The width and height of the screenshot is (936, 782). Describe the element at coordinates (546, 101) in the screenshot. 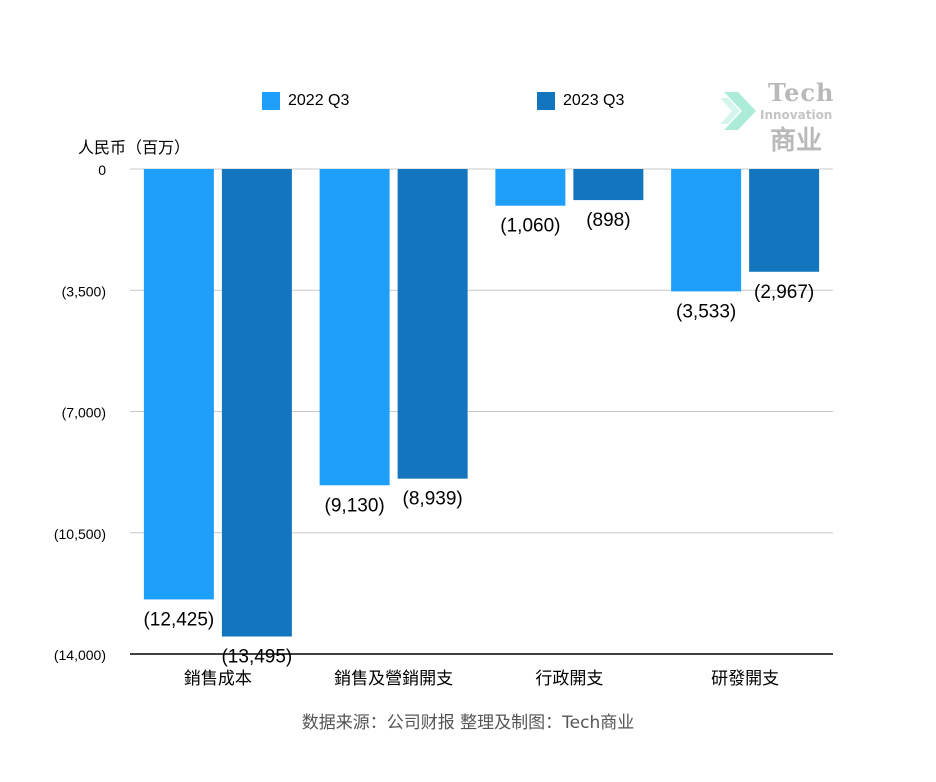

I see `legend-swatch-2023` at that location.